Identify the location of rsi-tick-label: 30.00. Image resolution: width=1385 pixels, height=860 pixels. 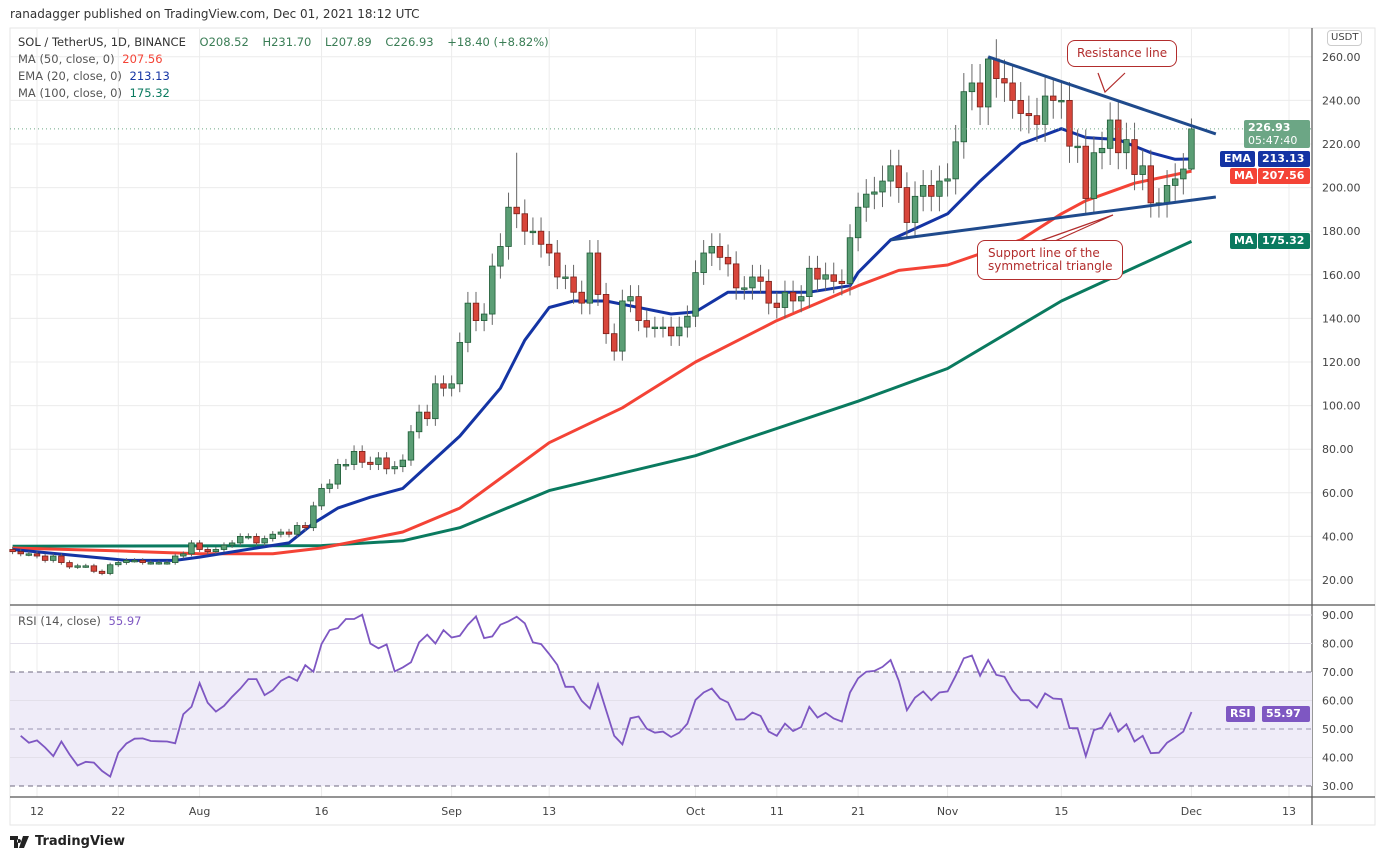
(1338, 786).